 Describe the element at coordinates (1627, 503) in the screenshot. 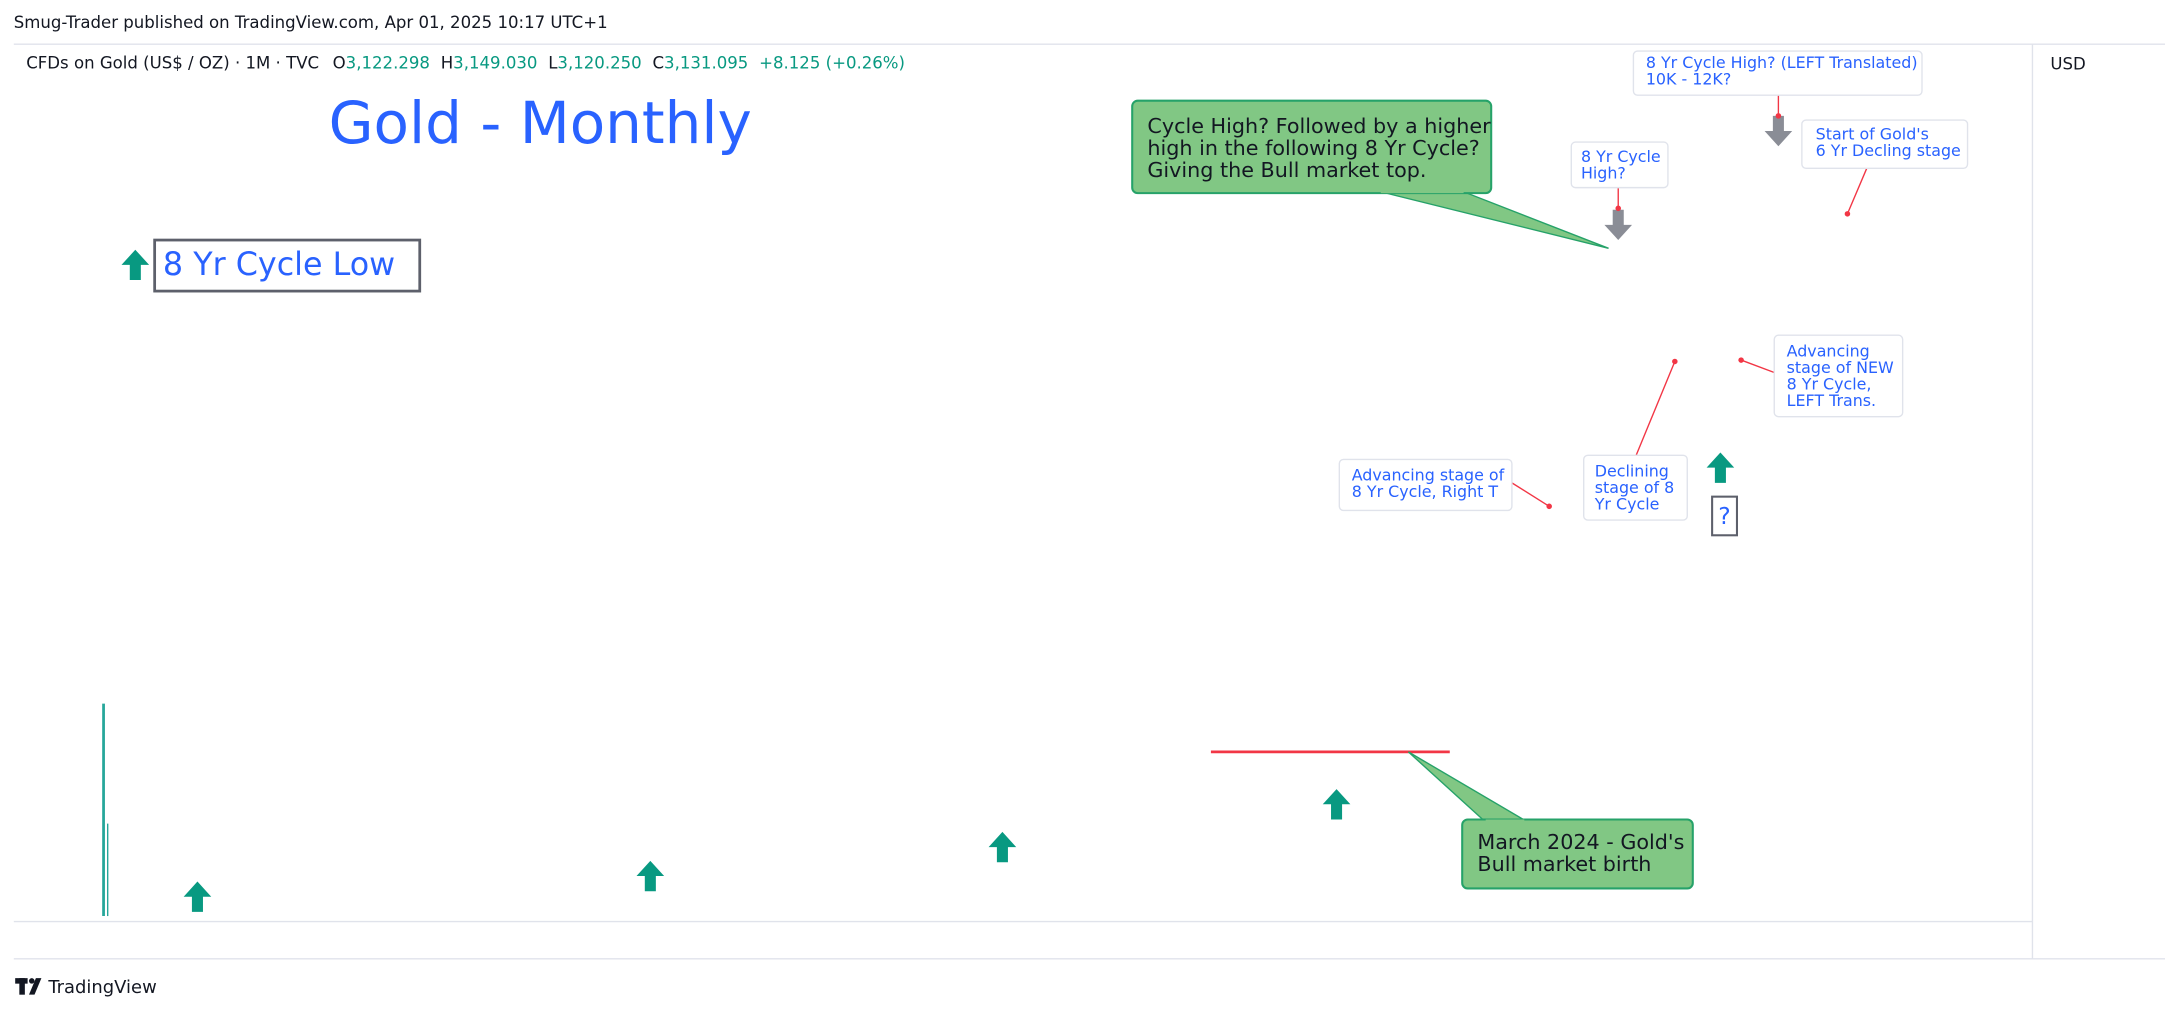

I see `note-text: Yr Cycle` at that location.